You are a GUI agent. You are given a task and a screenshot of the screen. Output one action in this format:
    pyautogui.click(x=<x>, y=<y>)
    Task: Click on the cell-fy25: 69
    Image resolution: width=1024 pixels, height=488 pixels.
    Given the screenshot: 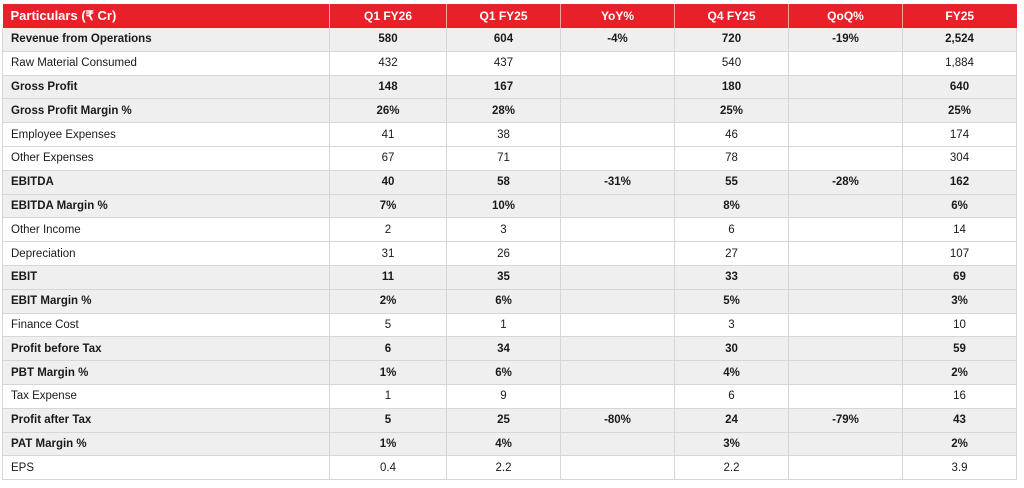 What is the action you would take?
    pyautogui.click(x=959, y=277)
    